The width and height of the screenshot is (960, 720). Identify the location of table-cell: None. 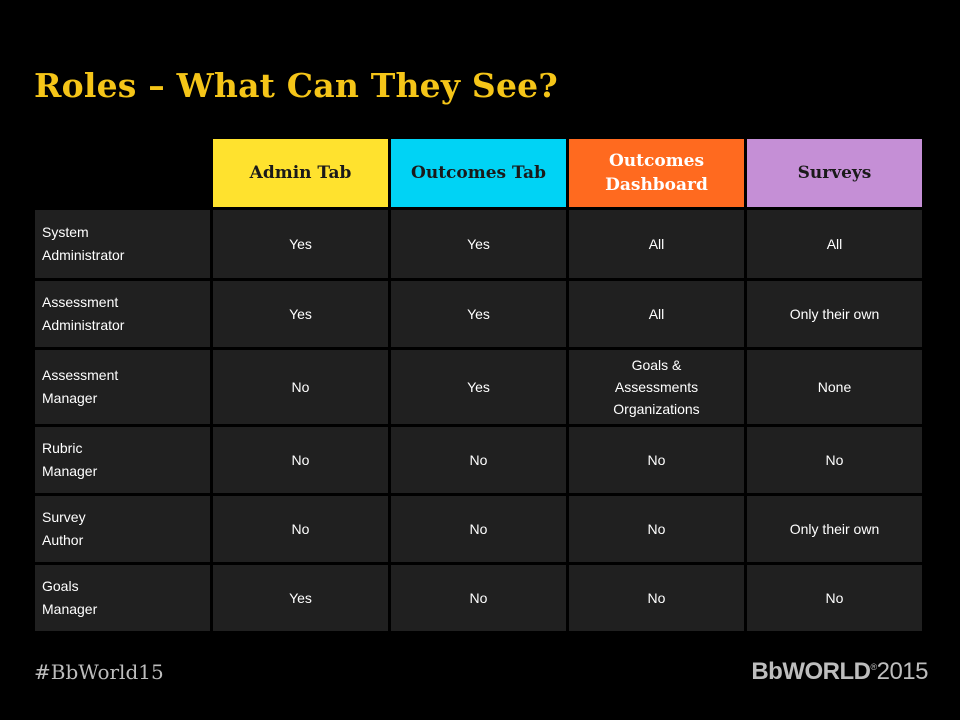
(834, 387).